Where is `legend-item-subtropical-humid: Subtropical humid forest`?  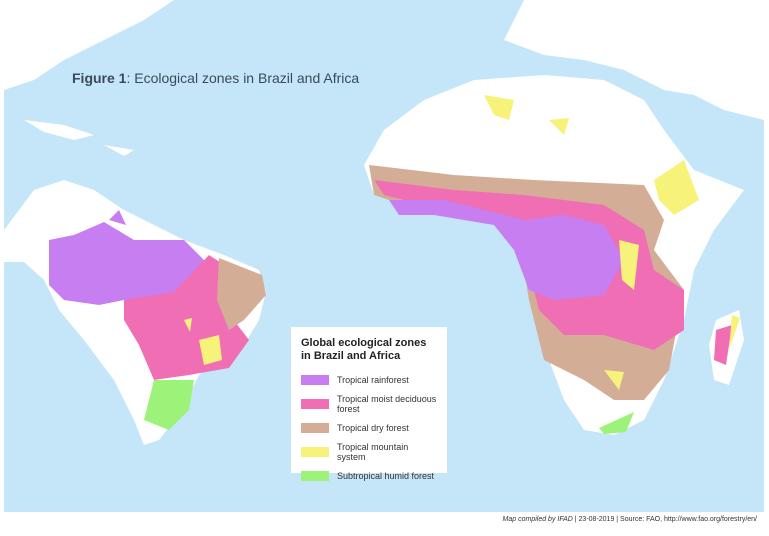
legend-item-subtropical-humid: Subtropical humid forest is located at coordinates (369, 476).